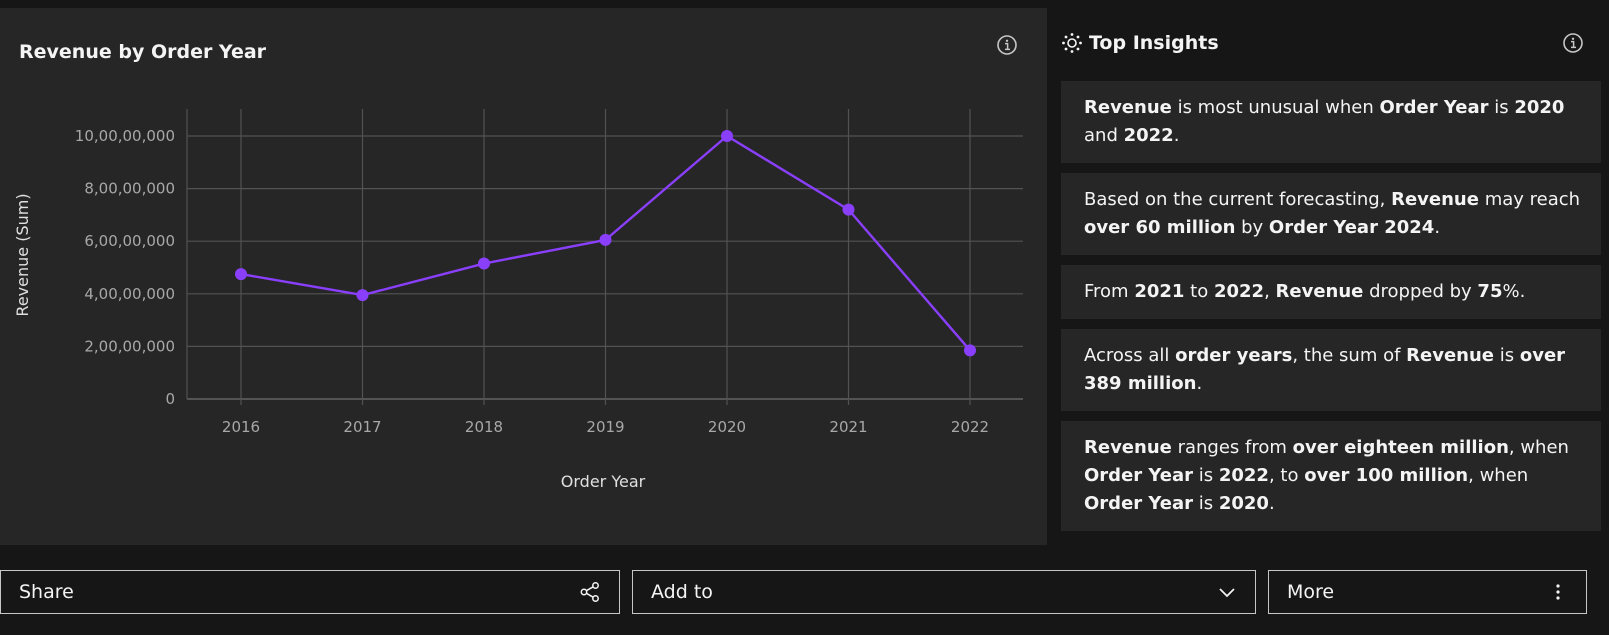  Describe the element at coordinates (1490, 291) in the screenshot. I see `insight-text: 75` at that location.